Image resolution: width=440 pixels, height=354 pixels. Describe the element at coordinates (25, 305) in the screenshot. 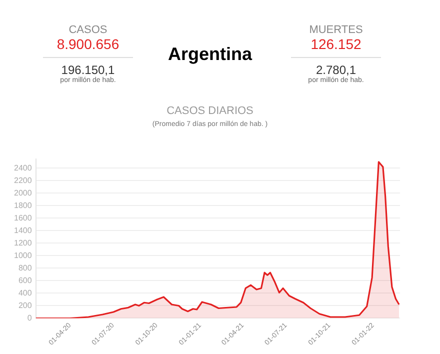

I see `y-tick-label: 200` at that location.